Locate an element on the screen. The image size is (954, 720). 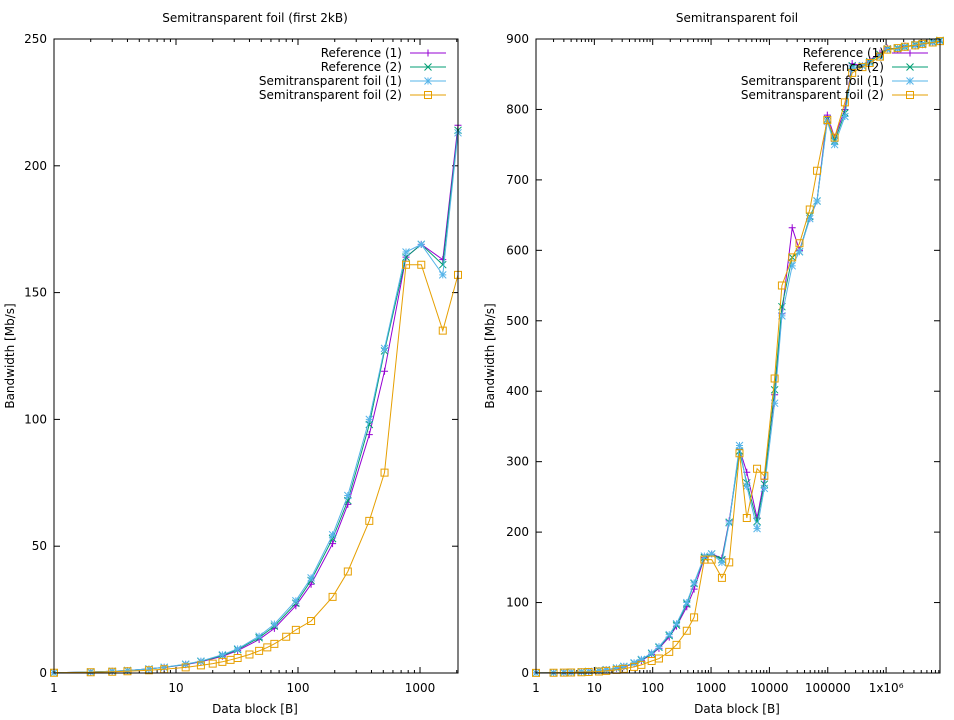
x-tick-label: 100 is located at coordinates (298, 688).